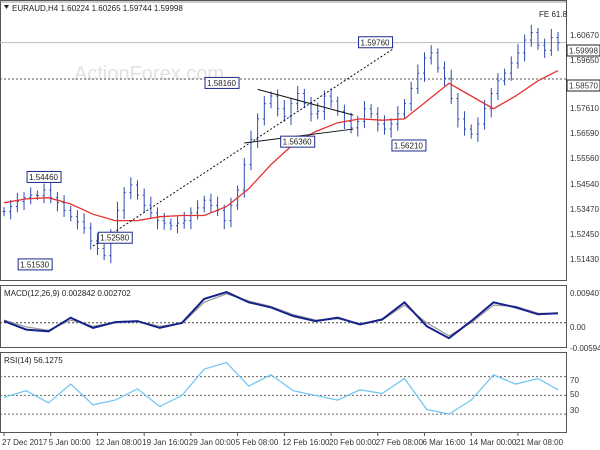 This screenshot has height=450, width=600. I want to click on macd-title: MACD(12,26,9) 0.002842 0.002702, so click(67, 293).